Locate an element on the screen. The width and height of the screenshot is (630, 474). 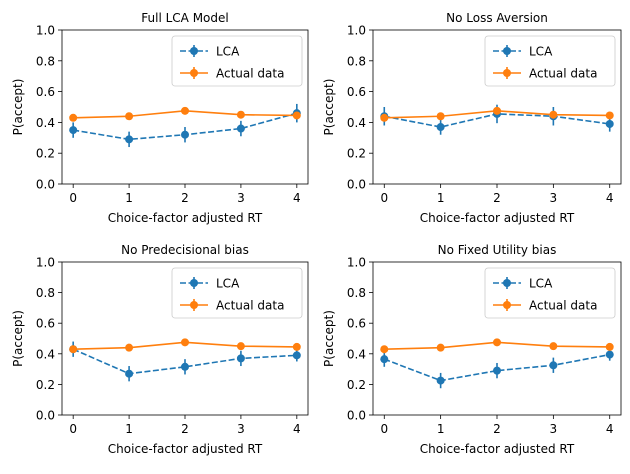
series-line is located at coordinates (184, 361).